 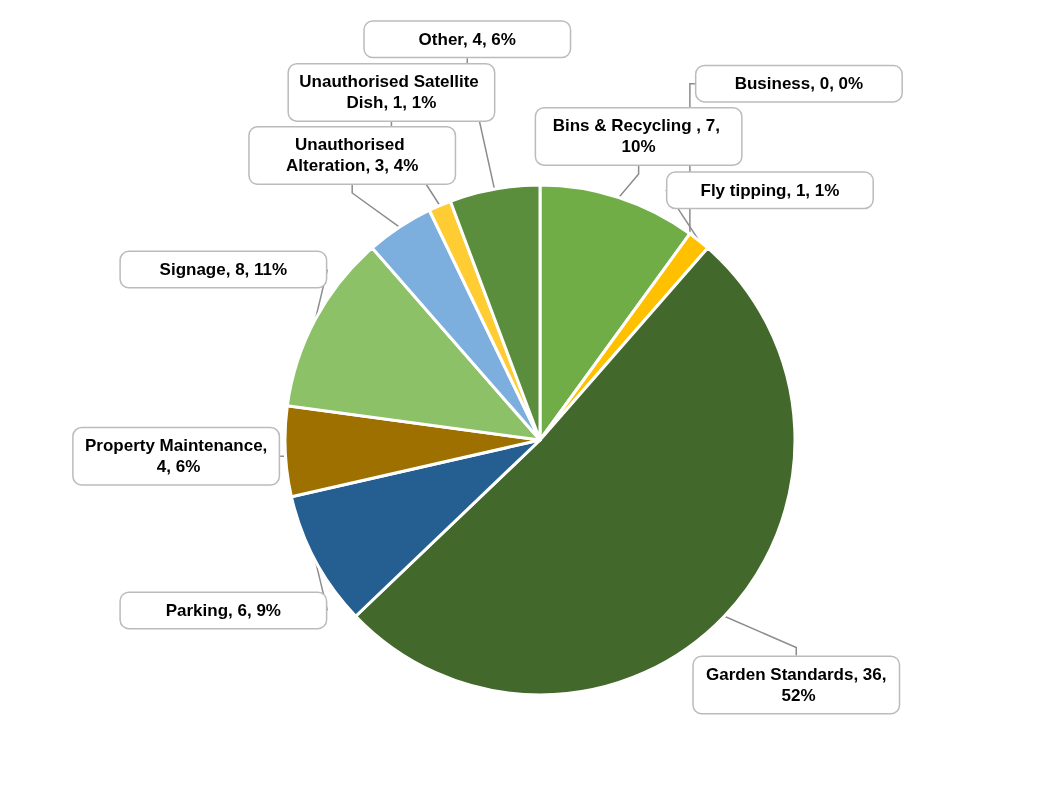 What do you see at coordinates (799, 84) in the screenshot?
I see `category-label: Business, 0, 0%` at bounding box center [799, 84].